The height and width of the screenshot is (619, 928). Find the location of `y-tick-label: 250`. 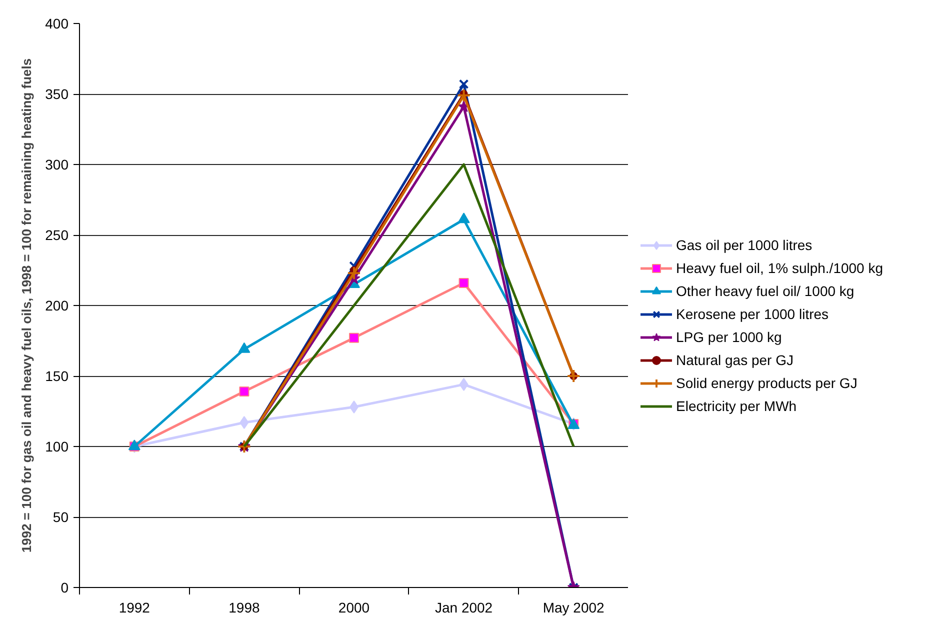

y-tick-label: 250 is located at coordinates (57, 235).